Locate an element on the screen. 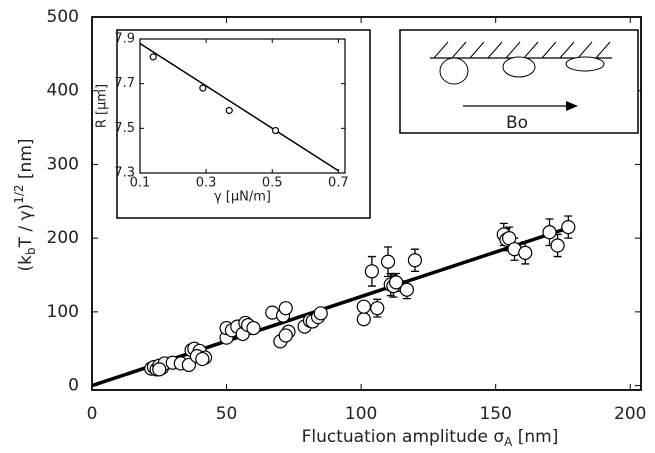  y-tick-label: 300 is located at coordinates (63, 164).